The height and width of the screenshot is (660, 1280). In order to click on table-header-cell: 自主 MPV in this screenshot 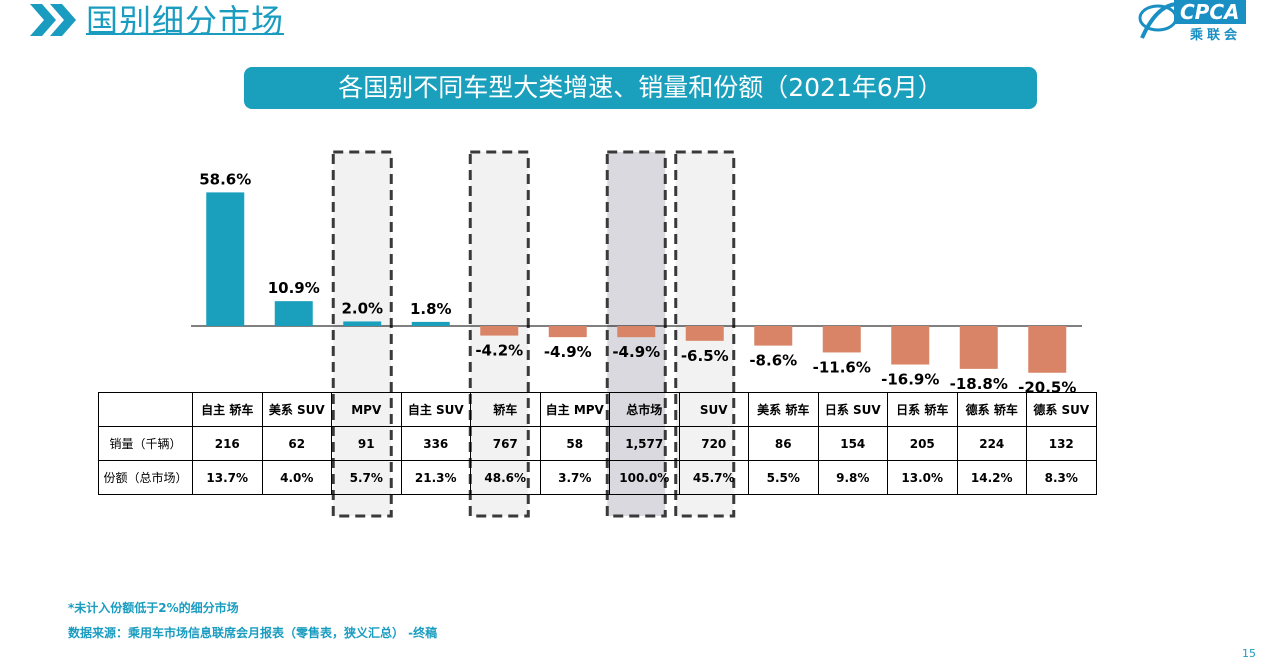, I will do `click(574, 409)`.